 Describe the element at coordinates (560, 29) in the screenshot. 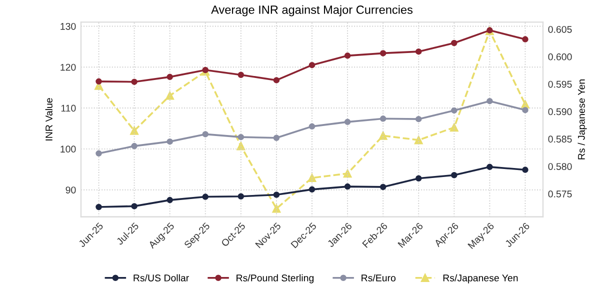

I see `y2-tick-label: 0.605` at that location.